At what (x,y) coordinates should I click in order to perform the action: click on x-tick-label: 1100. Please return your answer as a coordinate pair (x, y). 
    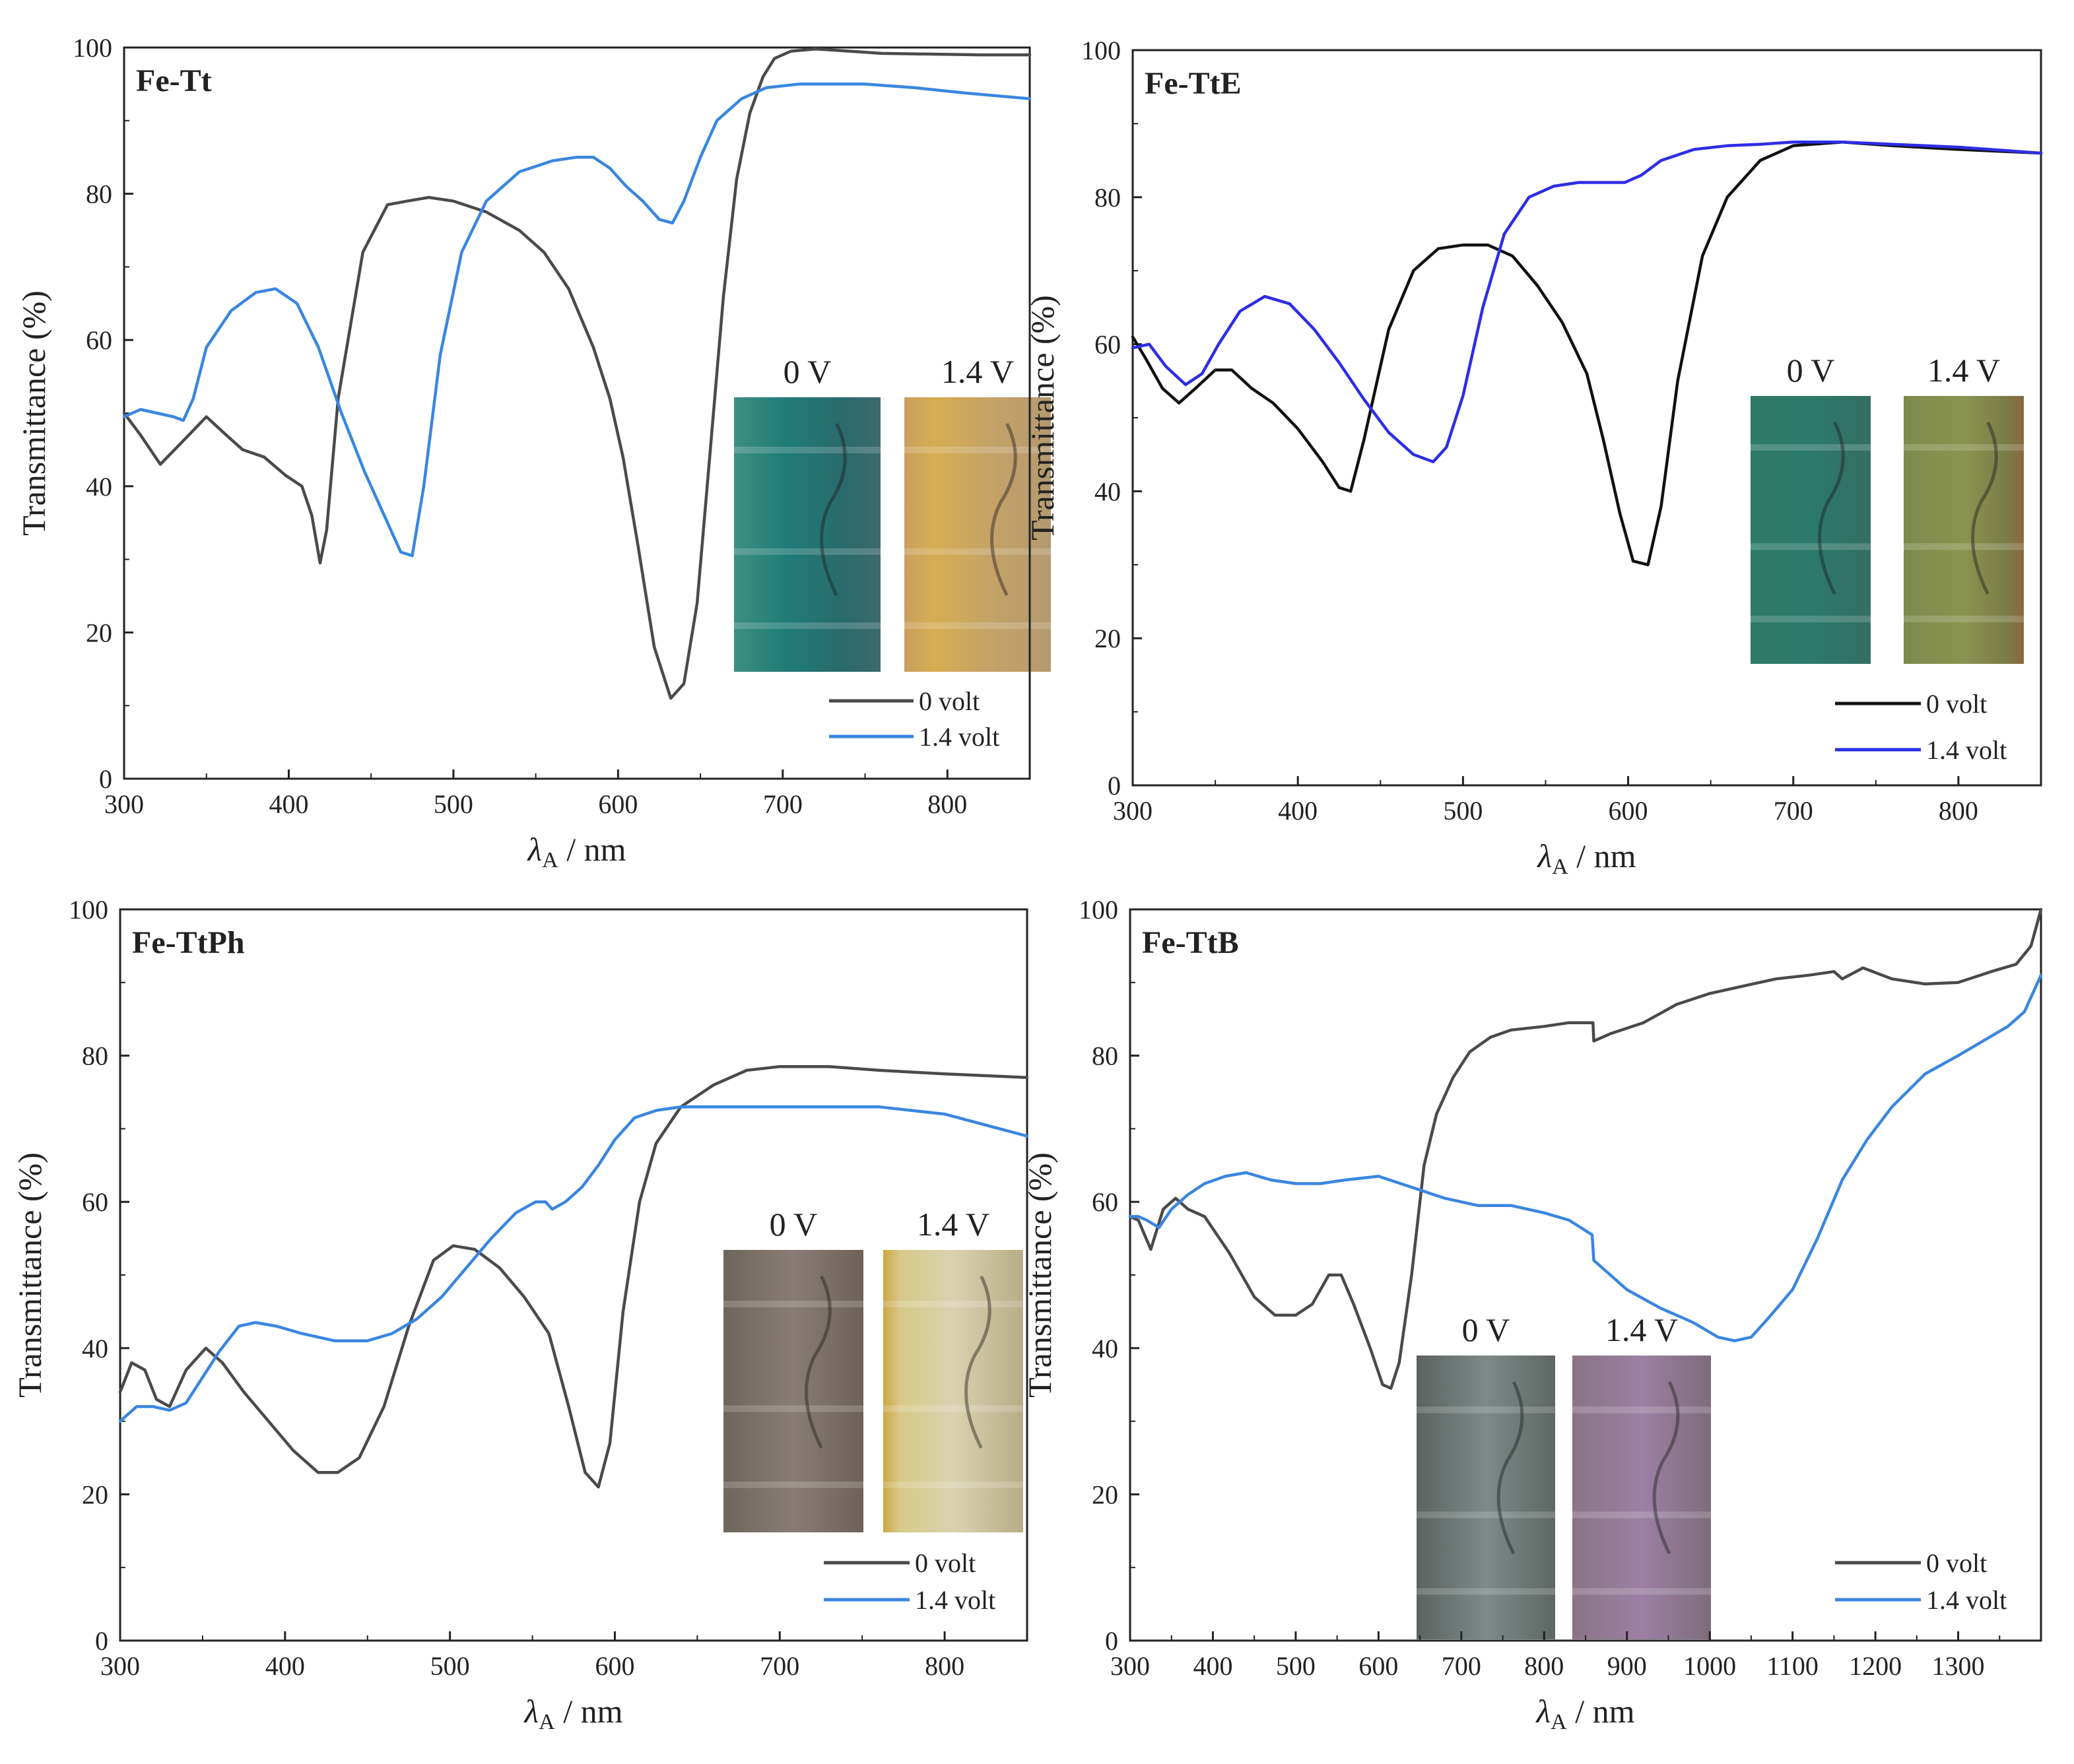
    Looking at the image, I should click on (1793, 1666).